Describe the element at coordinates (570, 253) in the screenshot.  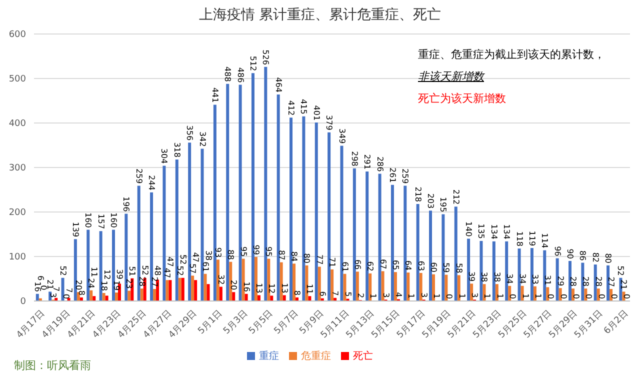
I see `data-label: 90` at that location.